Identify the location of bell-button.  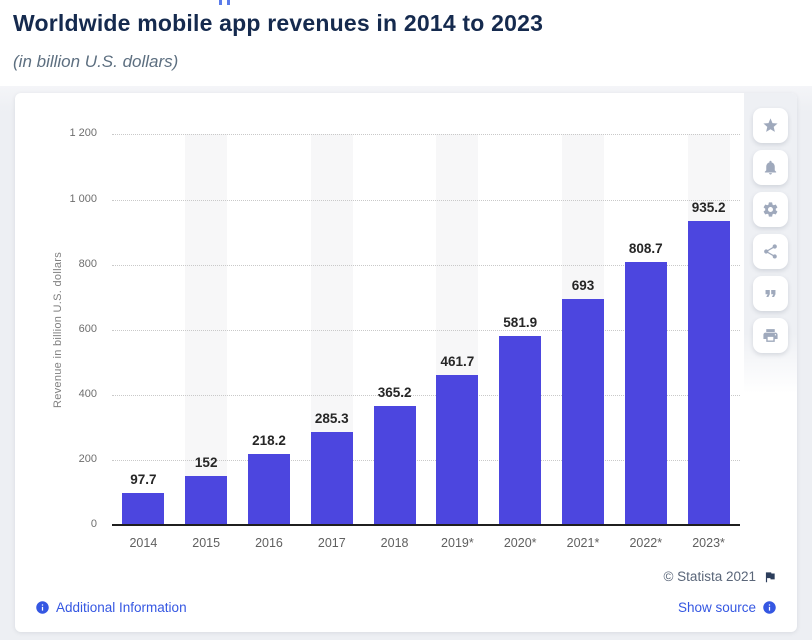
(770, 167).